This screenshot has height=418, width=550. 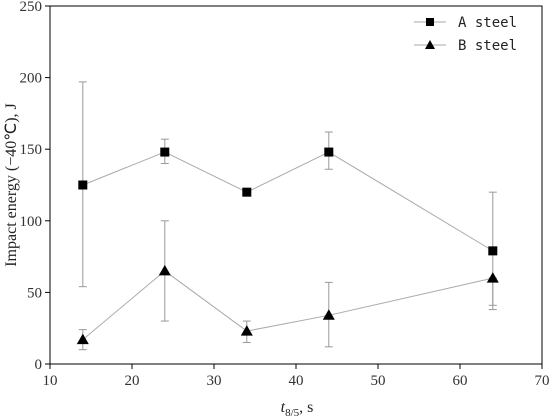 I want to click on y-tick-label: 200, so click(x=31, y=79).